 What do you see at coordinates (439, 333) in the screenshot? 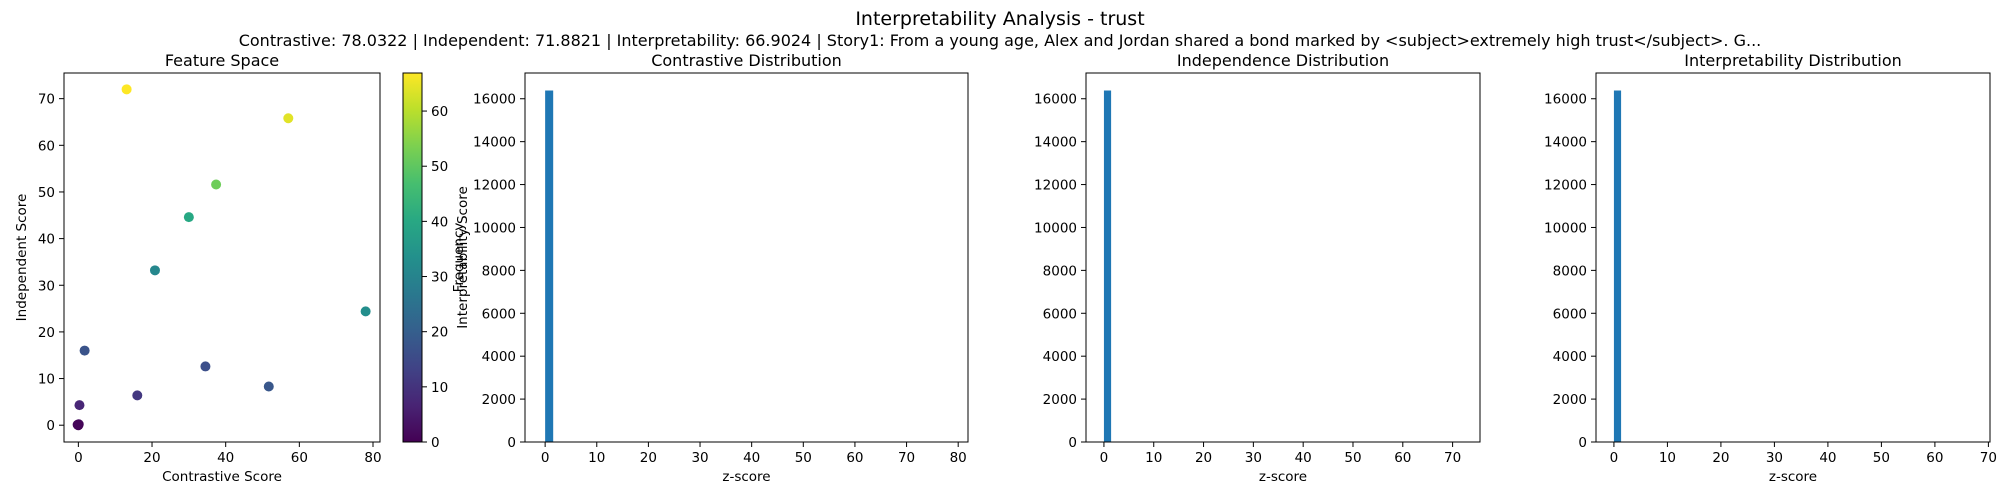
I see `colorbar-tick-label: 20` at bounding box center [439, 333].